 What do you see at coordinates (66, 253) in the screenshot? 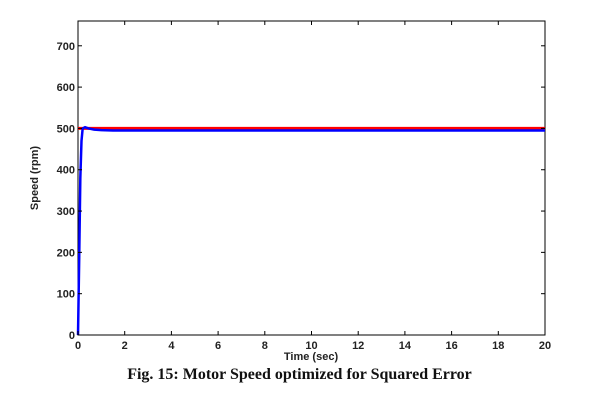
I see `y-tick-label: 200` at bounding box center [66, 253].